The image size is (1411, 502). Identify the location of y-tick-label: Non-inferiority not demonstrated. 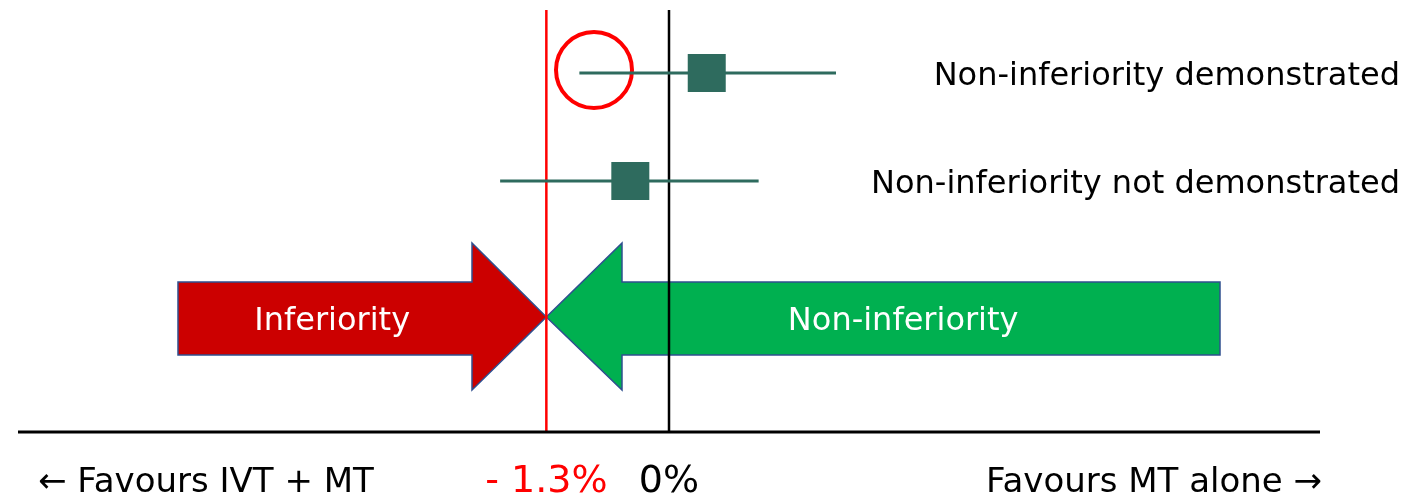
(1135, 182).